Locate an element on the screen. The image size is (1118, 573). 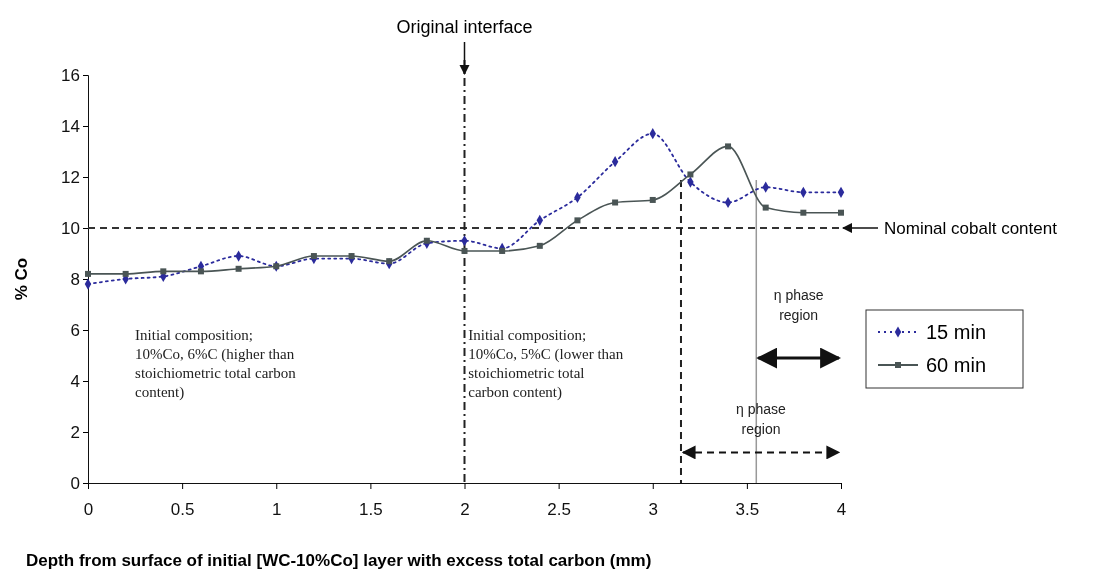
x-tick-label: 1.5 is located at coordinates (371, 510).